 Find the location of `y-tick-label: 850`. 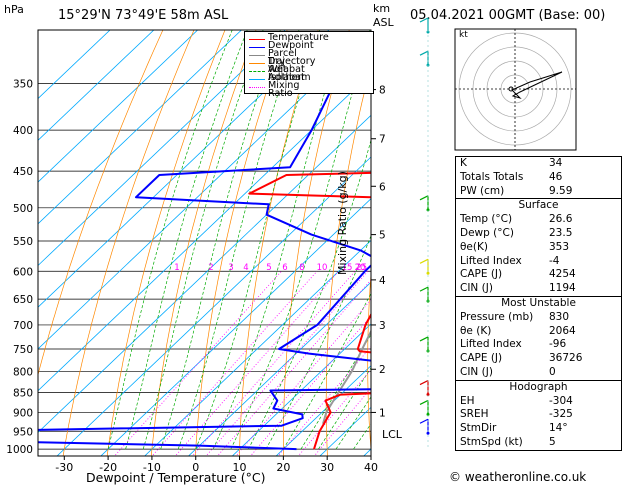

y-tick-label: 850 is located at coordinates (23, 394).